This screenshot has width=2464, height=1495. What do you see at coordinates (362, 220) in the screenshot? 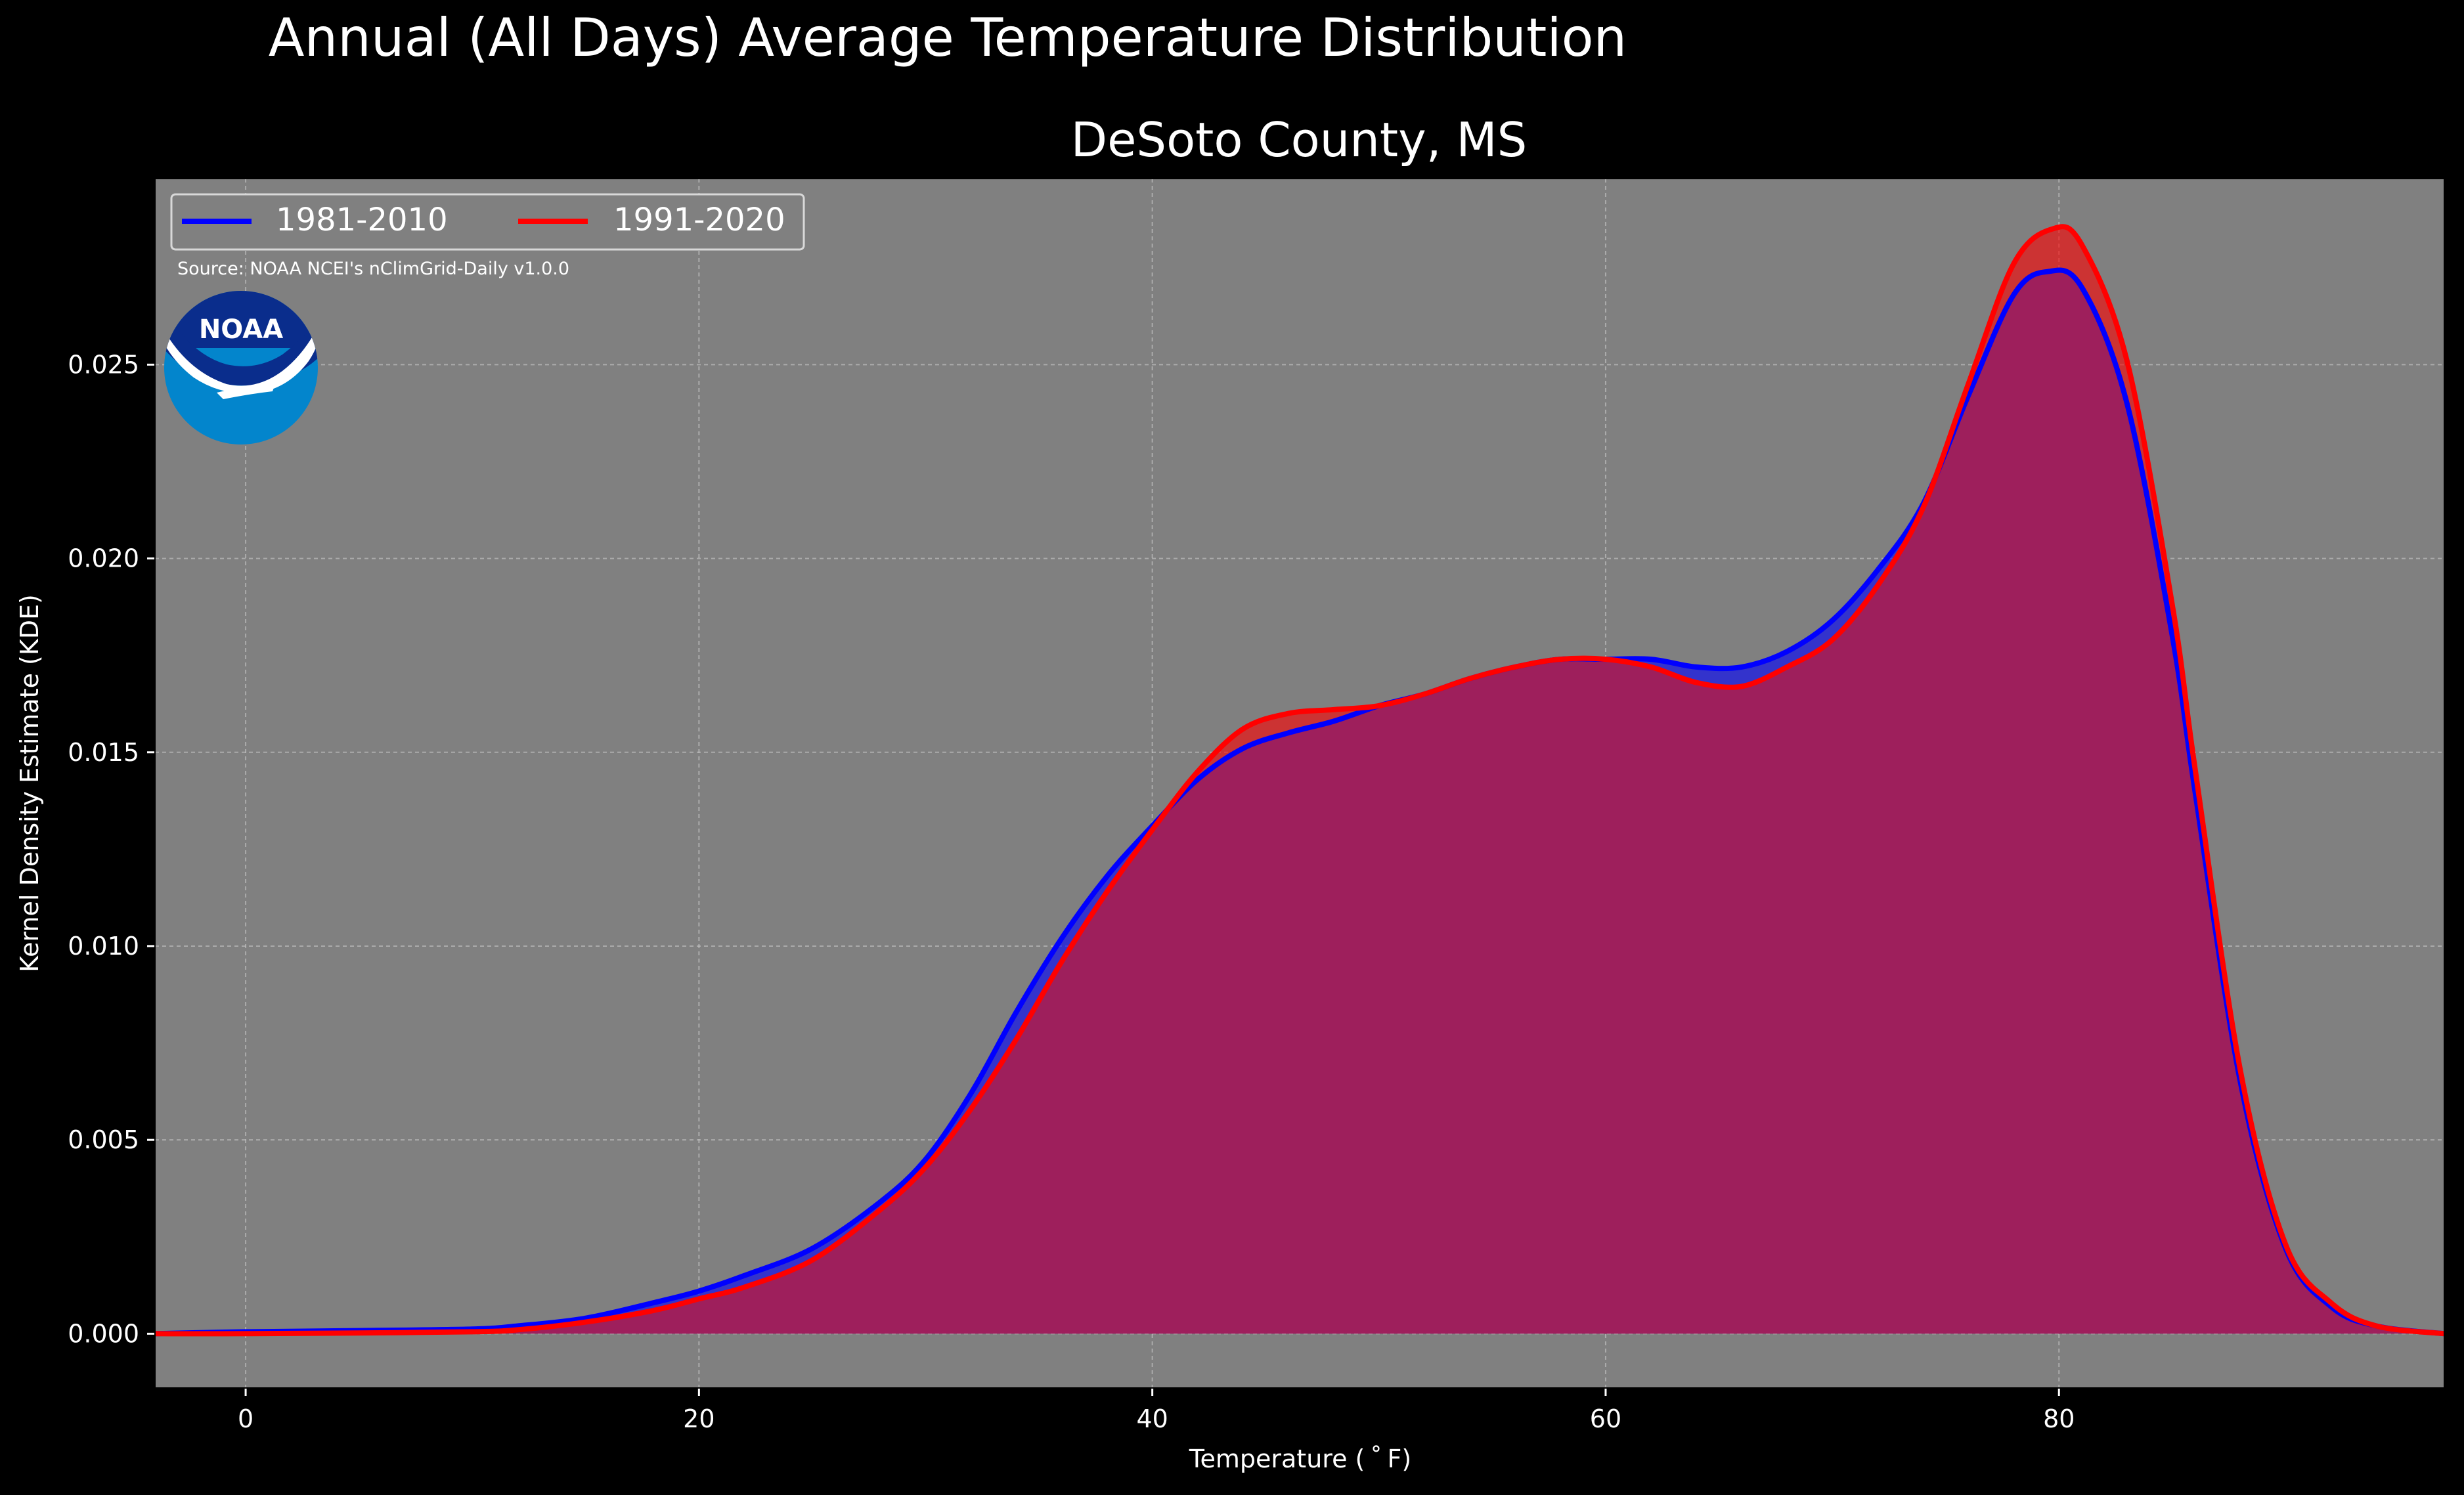
I see `legend-label-1981-2010: 1981-2010` at bounding box center [362, 220].